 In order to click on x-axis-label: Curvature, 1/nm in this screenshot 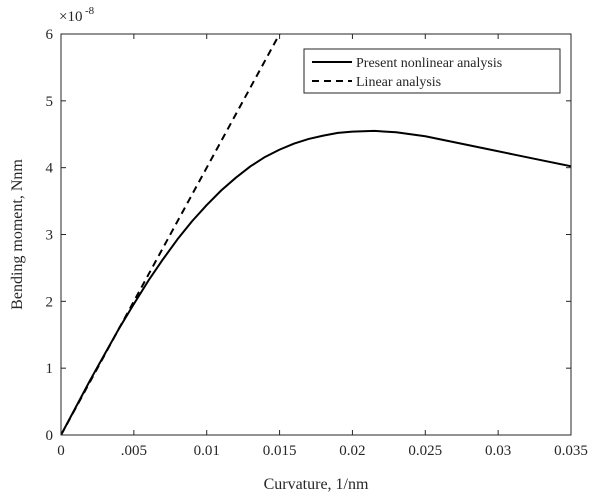, I will do `click(316, 484)`.